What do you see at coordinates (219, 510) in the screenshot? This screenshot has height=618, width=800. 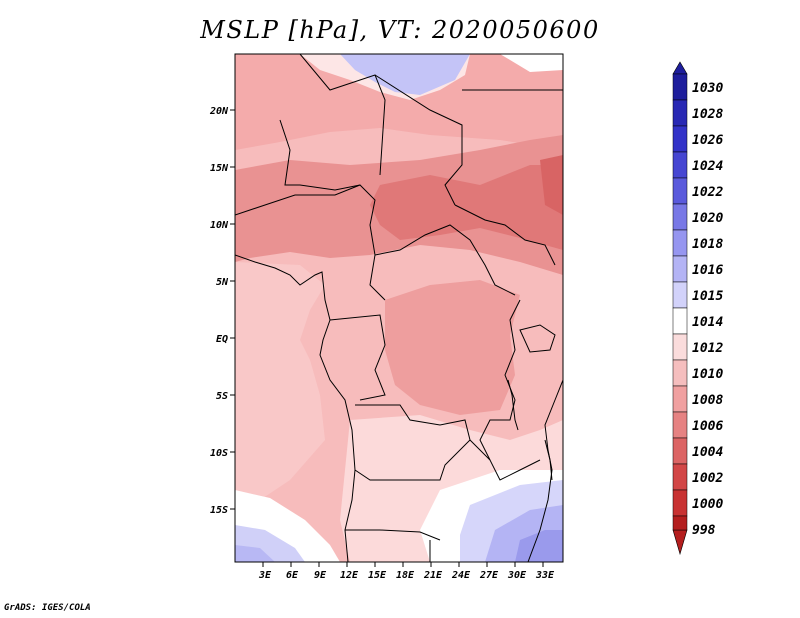 I see `y-tick-label: 15S` at bounding box center [219, 510].